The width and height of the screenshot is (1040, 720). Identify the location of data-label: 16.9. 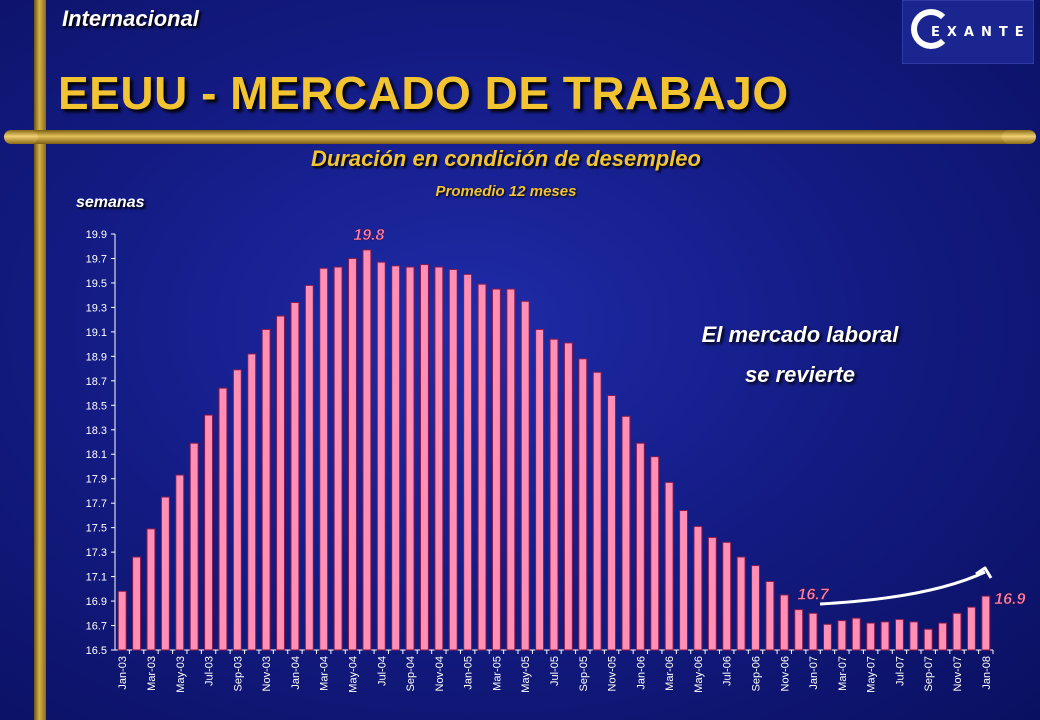
(1009, 599).